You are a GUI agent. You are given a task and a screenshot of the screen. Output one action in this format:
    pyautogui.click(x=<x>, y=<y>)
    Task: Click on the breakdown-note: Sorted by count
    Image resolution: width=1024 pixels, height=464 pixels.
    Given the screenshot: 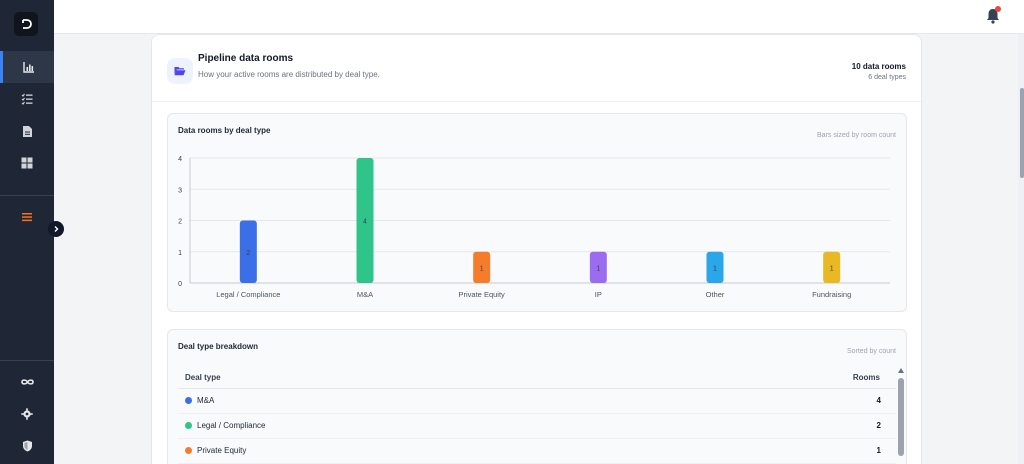 What is the action you would take?
    pyautogui.click(x=871, y=351)
    